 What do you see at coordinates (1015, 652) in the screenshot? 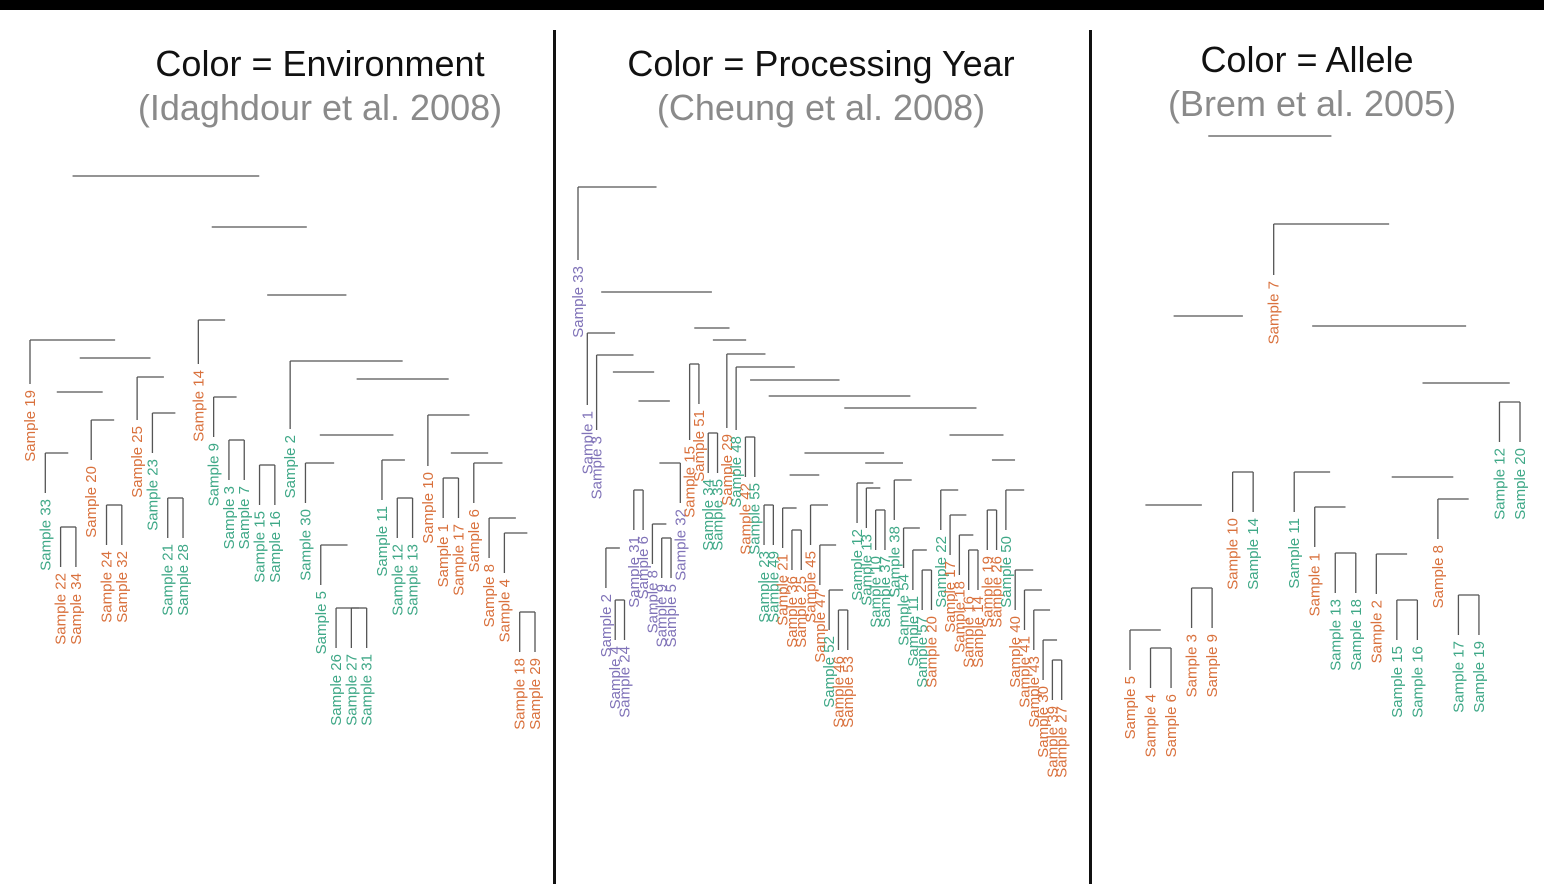
I see `leaf-label: Sample 40` at bounding box center [1015, 652].